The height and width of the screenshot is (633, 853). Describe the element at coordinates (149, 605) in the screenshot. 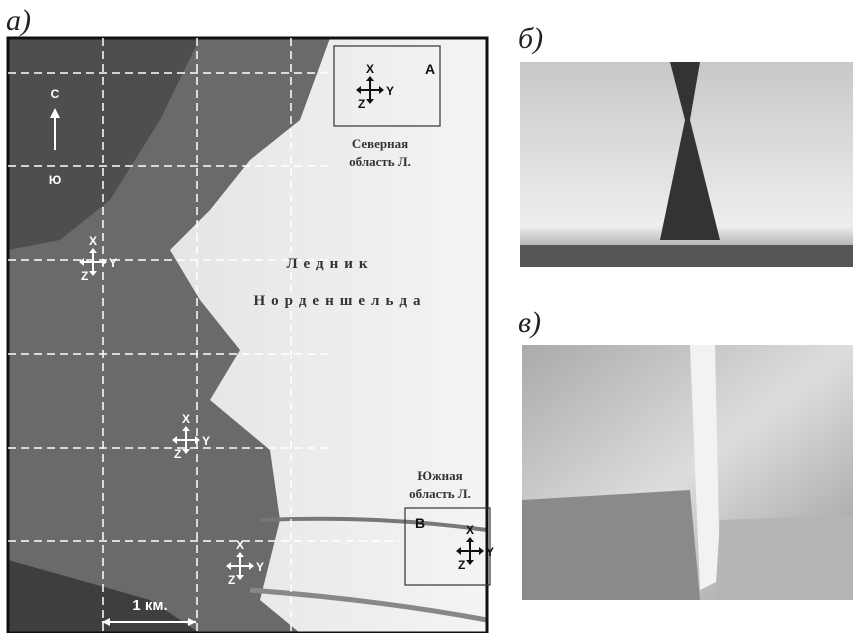

I see `scale-label: 1 км.` at that location.